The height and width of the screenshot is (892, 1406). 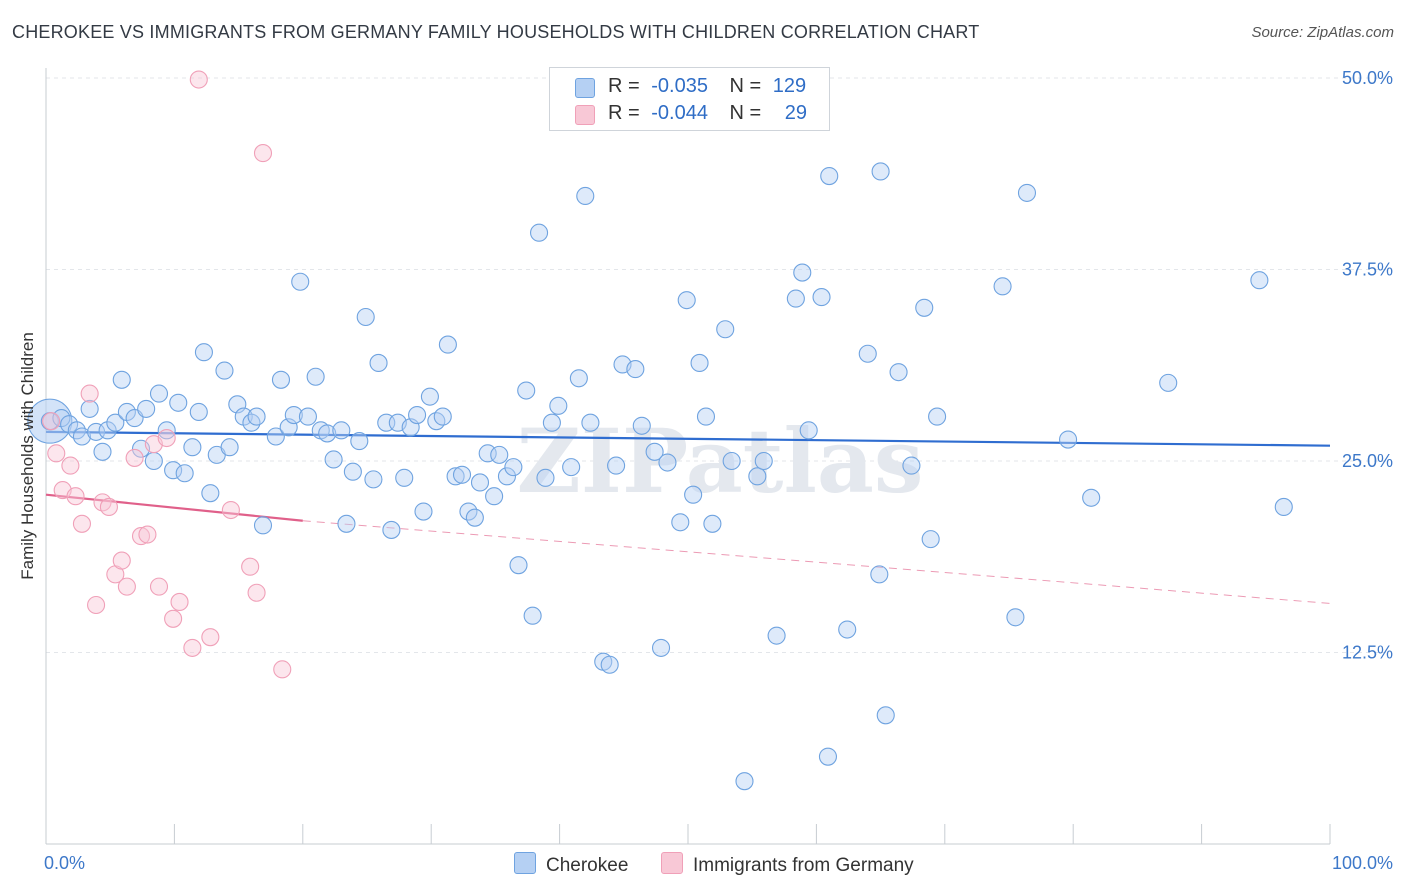 I want to click on x-tick-label: 0.0%, so click(x=64, y=863).